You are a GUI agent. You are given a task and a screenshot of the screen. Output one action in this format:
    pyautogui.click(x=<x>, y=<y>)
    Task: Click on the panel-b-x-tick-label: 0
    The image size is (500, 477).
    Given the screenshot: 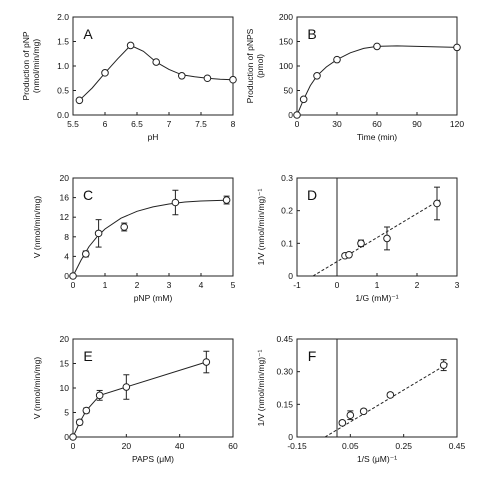 What is the action you would take?
    pyautogui.click(x=297, y=124)
    